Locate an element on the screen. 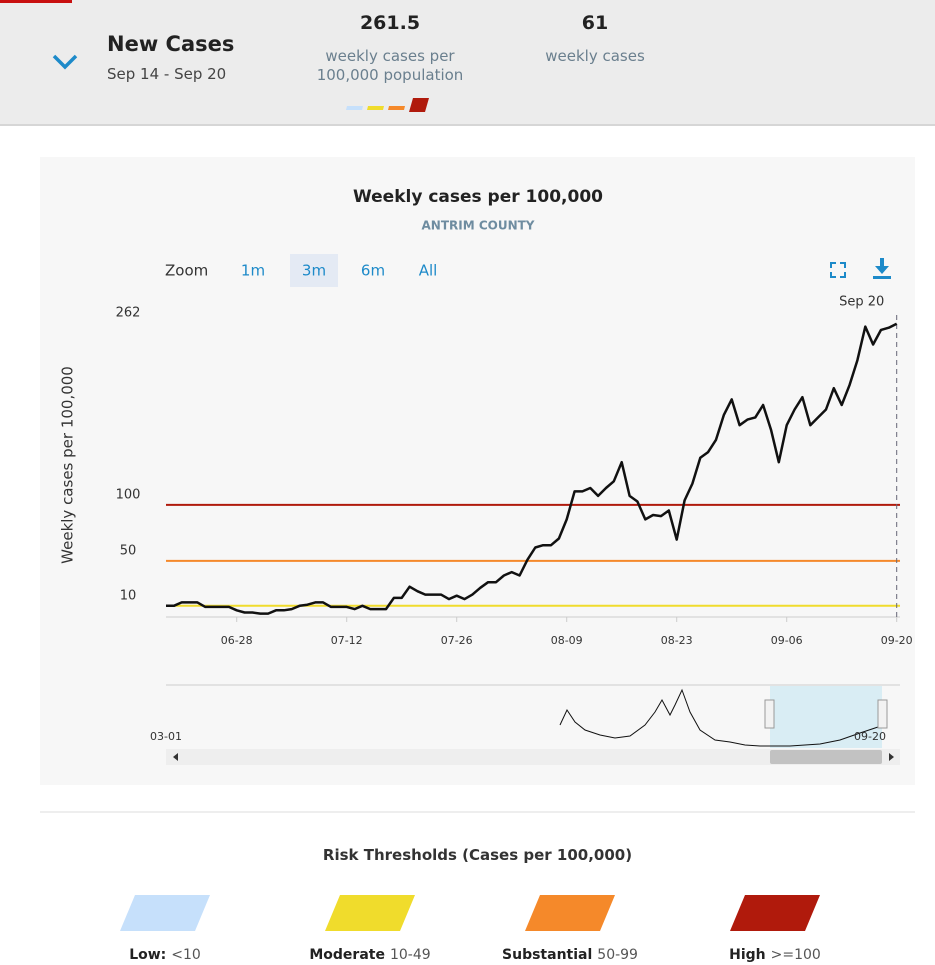  risk-label: Low: <10 is located at coordinates (165, 955).